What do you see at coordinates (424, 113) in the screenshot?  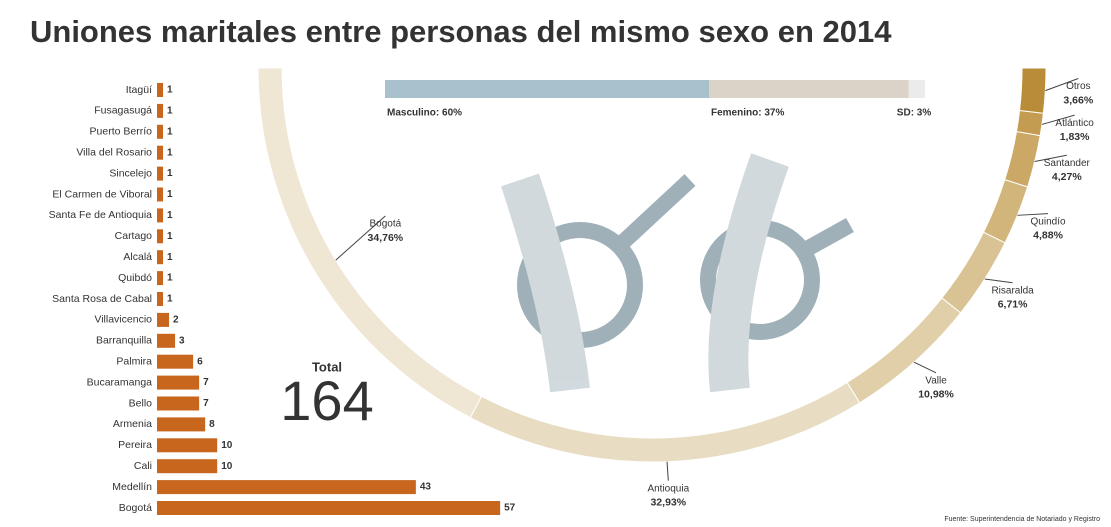 I see `segment-label: Masculino: 60%` at bounding box center [424, 113].